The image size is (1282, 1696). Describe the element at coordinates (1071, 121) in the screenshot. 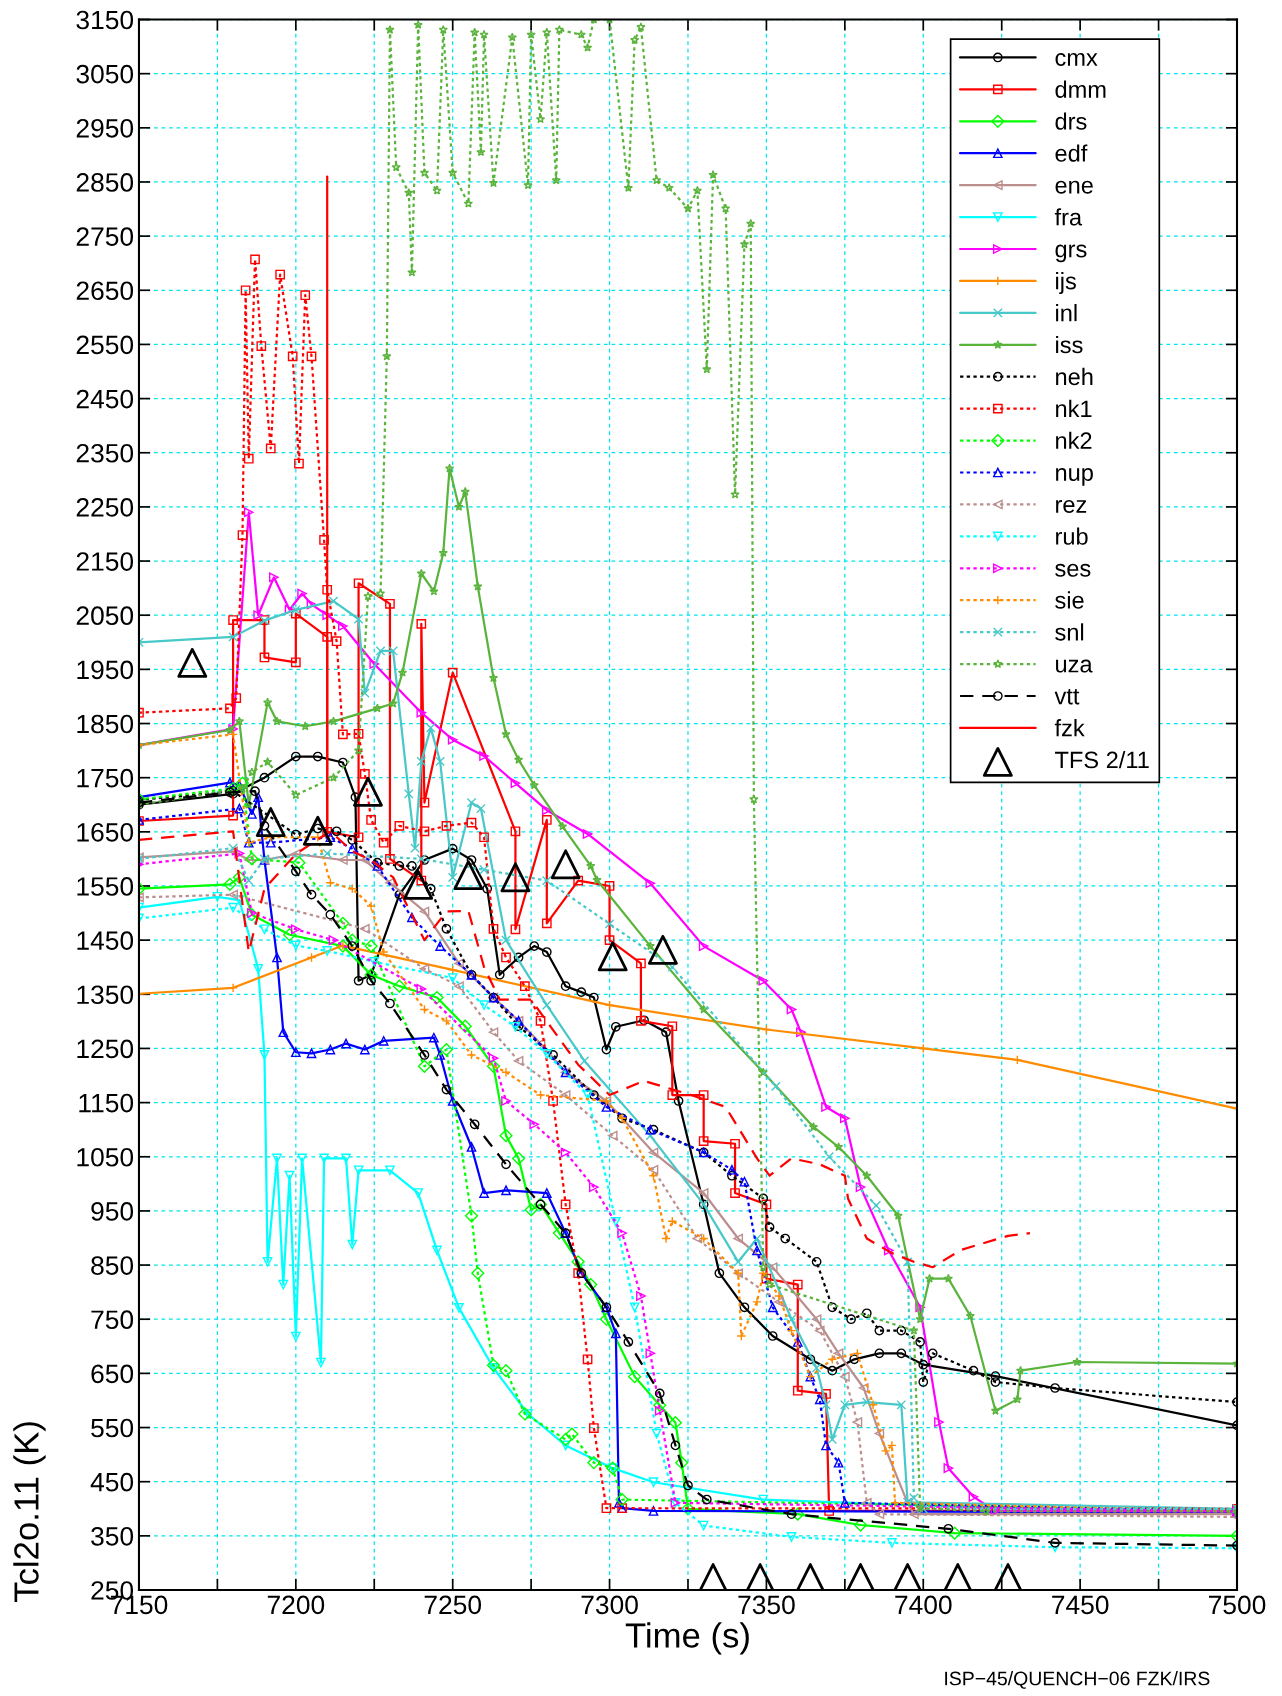

I see `legend-label: drs` at that location.